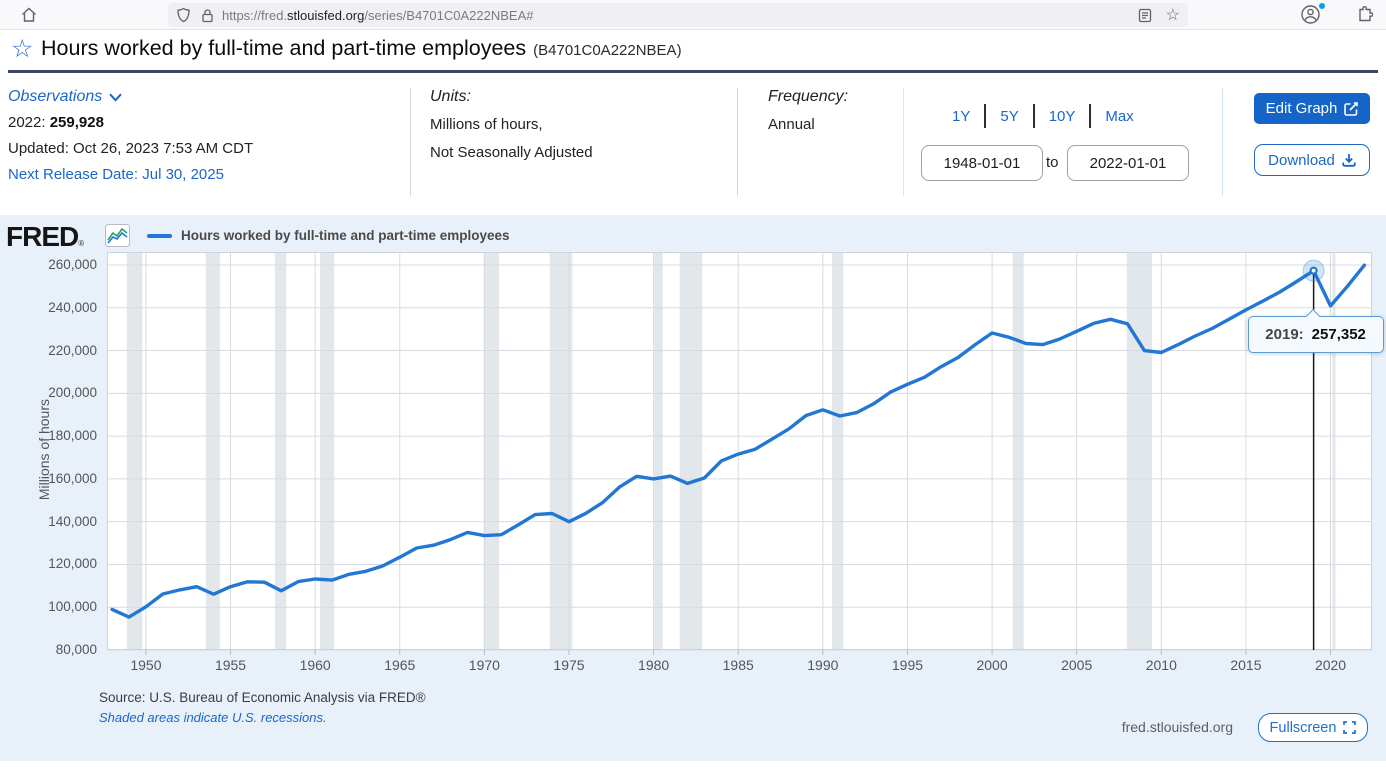 This screenshot has width=1386, height=767. What do you see at coordinates (72, 521) in the screenshot?
I see `y-axis-label: 140,000` at bounding box center [72, 521].